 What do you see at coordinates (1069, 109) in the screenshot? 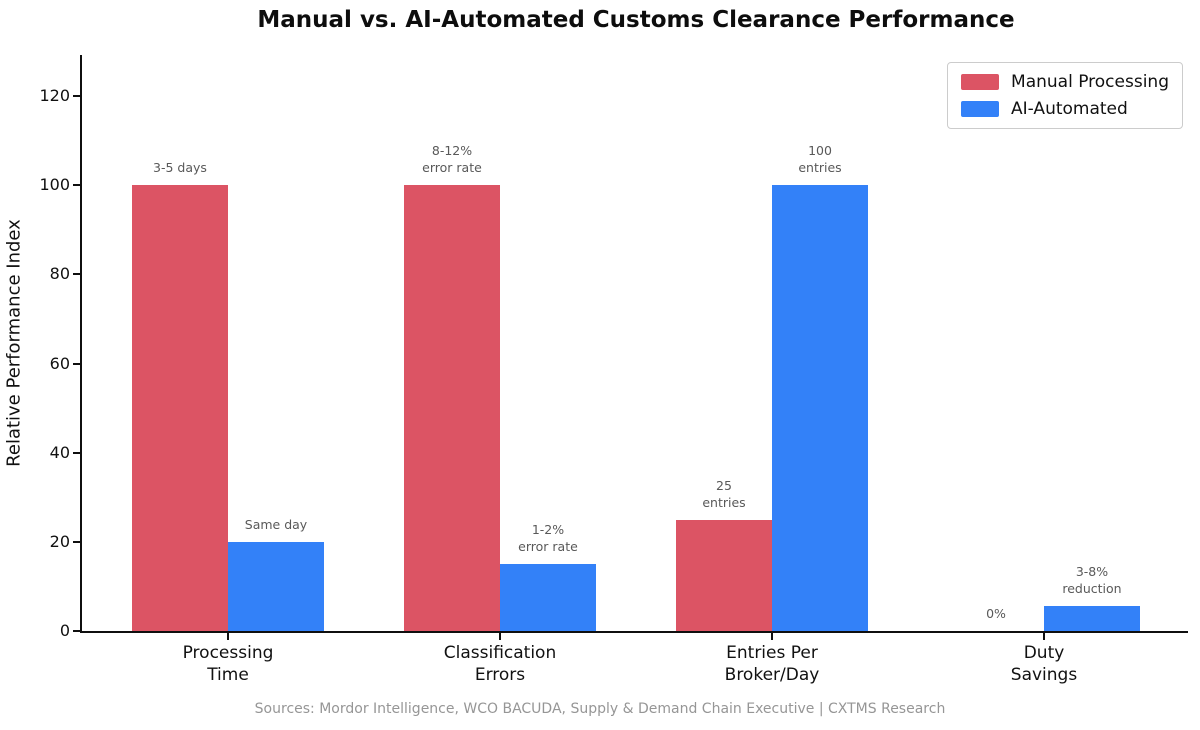
I see `legend-label: AI-Automated` at bounding box center [1069, 109].